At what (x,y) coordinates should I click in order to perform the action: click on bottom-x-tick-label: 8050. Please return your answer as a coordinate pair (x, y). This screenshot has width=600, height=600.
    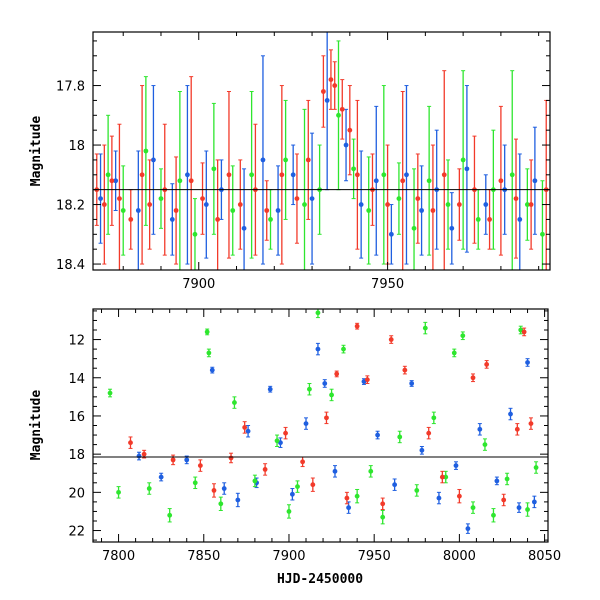
    Looking at the image, I should click on (544, 556).